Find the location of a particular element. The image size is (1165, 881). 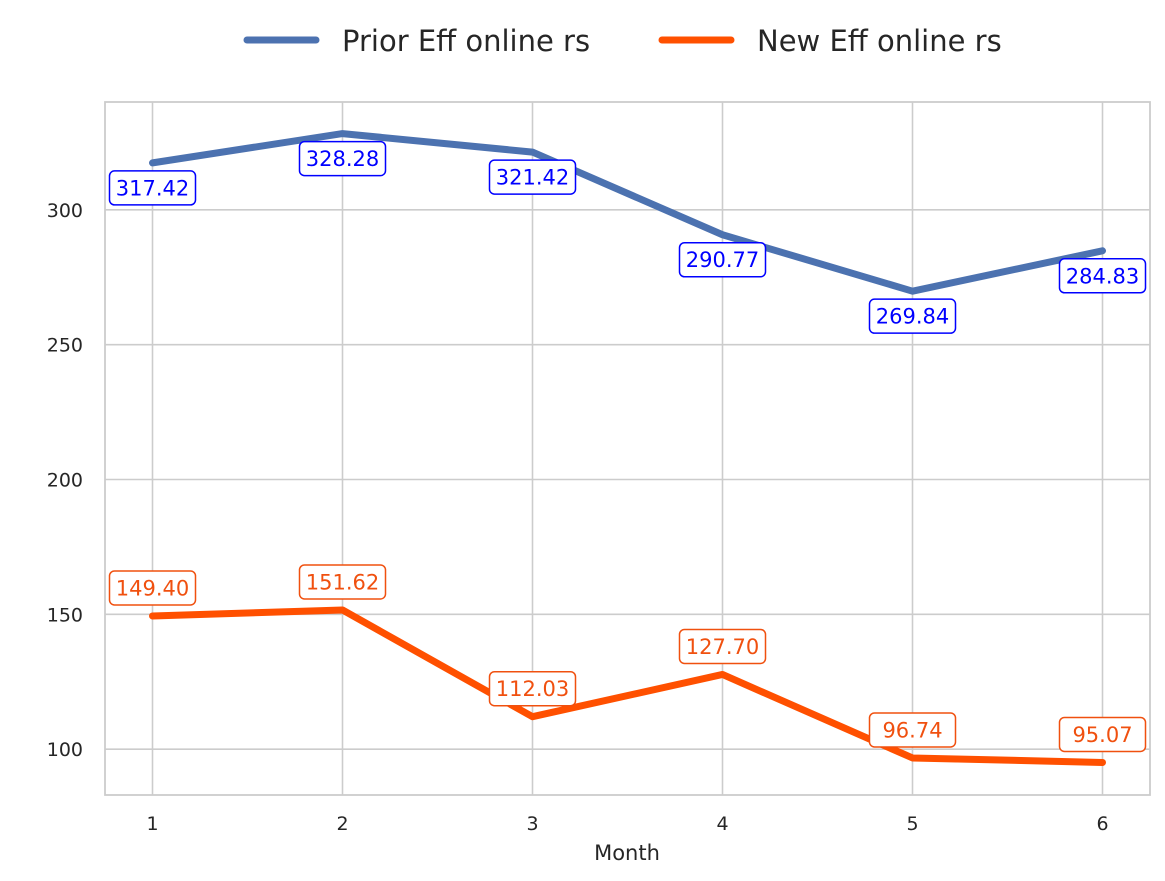

data-label-text: 290.77 is located at coordinates (722, 260).